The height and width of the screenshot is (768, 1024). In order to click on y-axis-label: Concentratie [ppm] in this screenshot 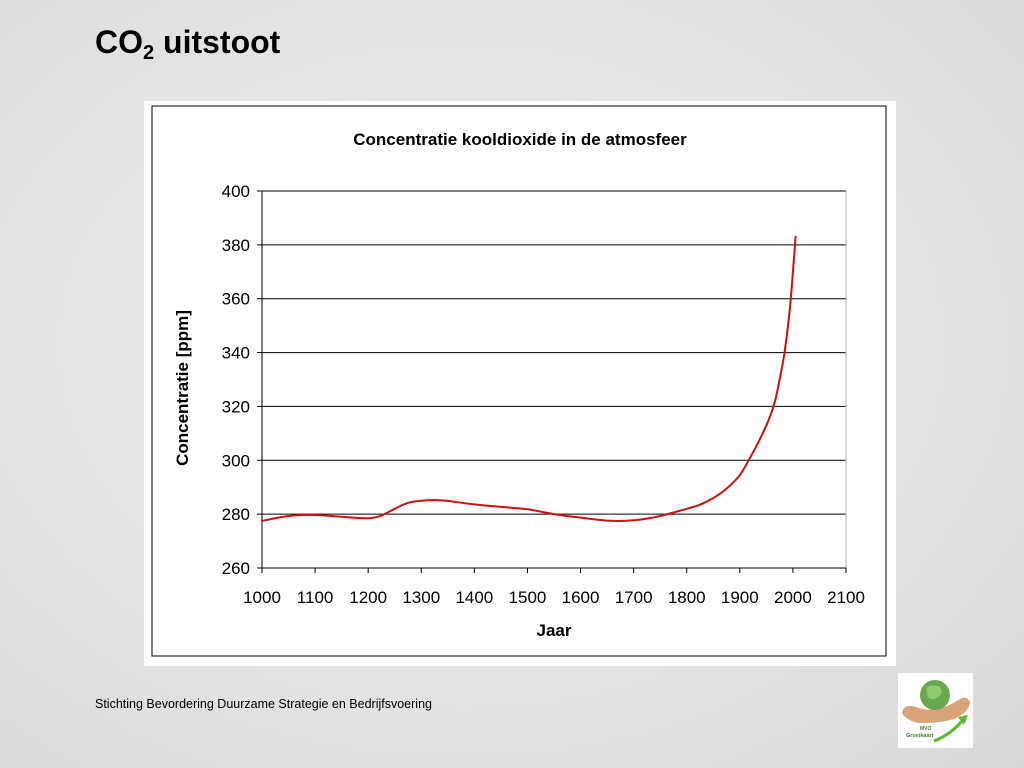, I will do `click(182, 388)`.